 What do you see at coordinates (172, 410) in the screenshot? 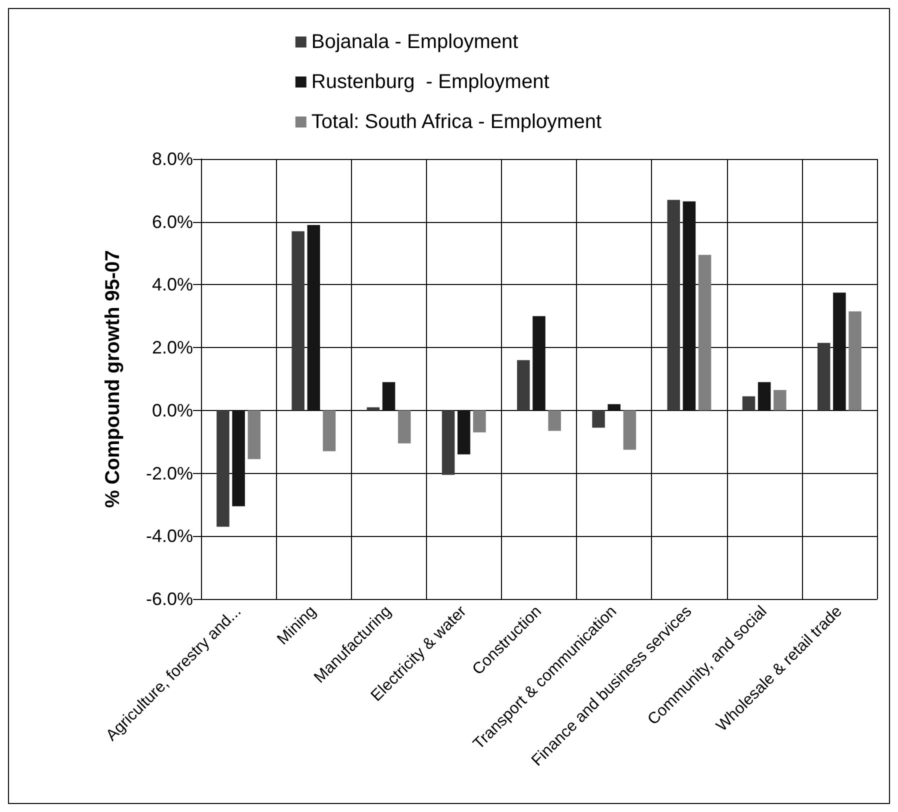
I see `y-tick-label: 0.0%` at bounding box center [172, 410].